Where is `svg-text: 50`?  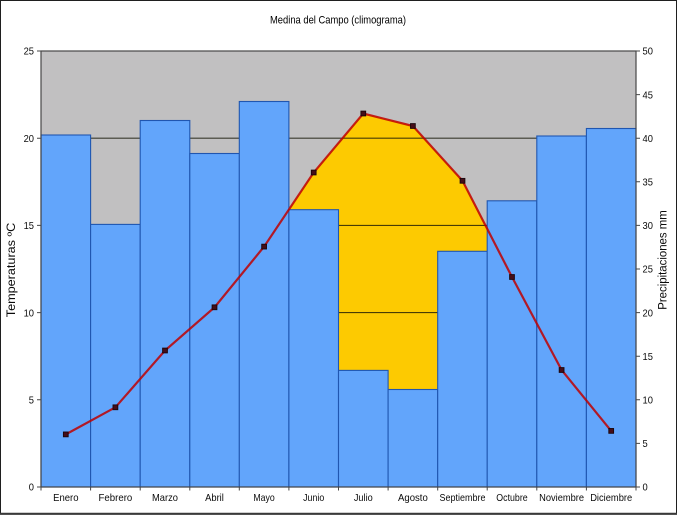
svg-text: 50 is located at coordinates (648, 52).